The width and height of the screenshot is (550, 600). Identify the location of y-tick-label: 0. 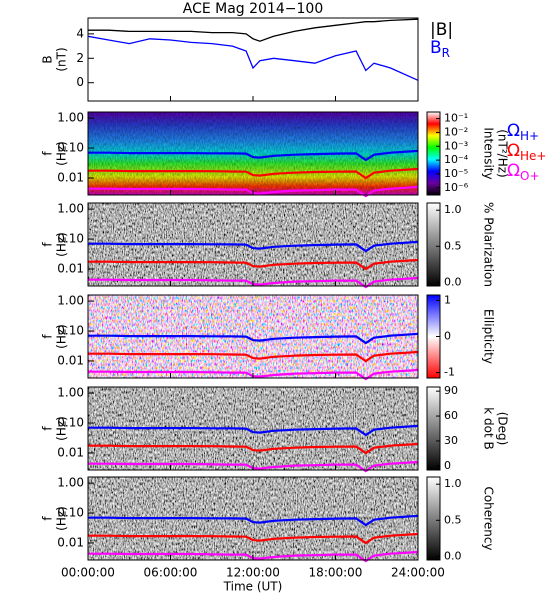
(80, 82).